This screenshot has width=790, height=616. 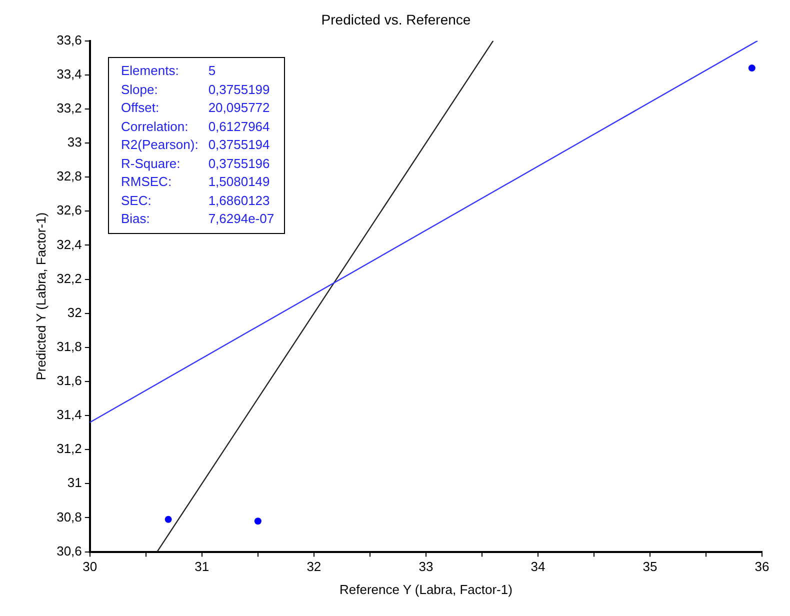 I want to click on chart-title: Predicted vs. Reference, so click(x=396, y=19).